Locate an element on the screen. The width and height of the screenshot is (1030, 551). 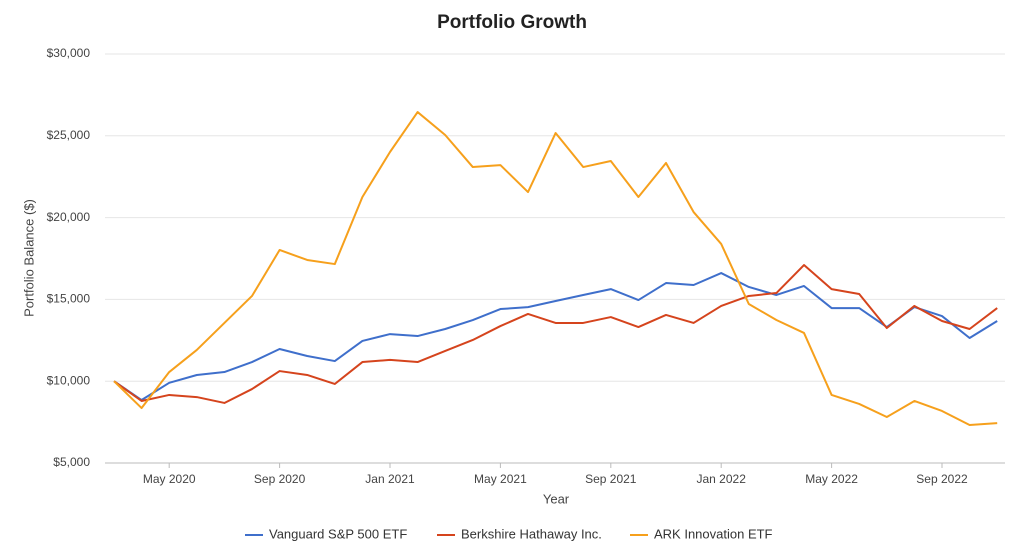
y-tick-label: $5,000 is located at coordinates (71, 462).